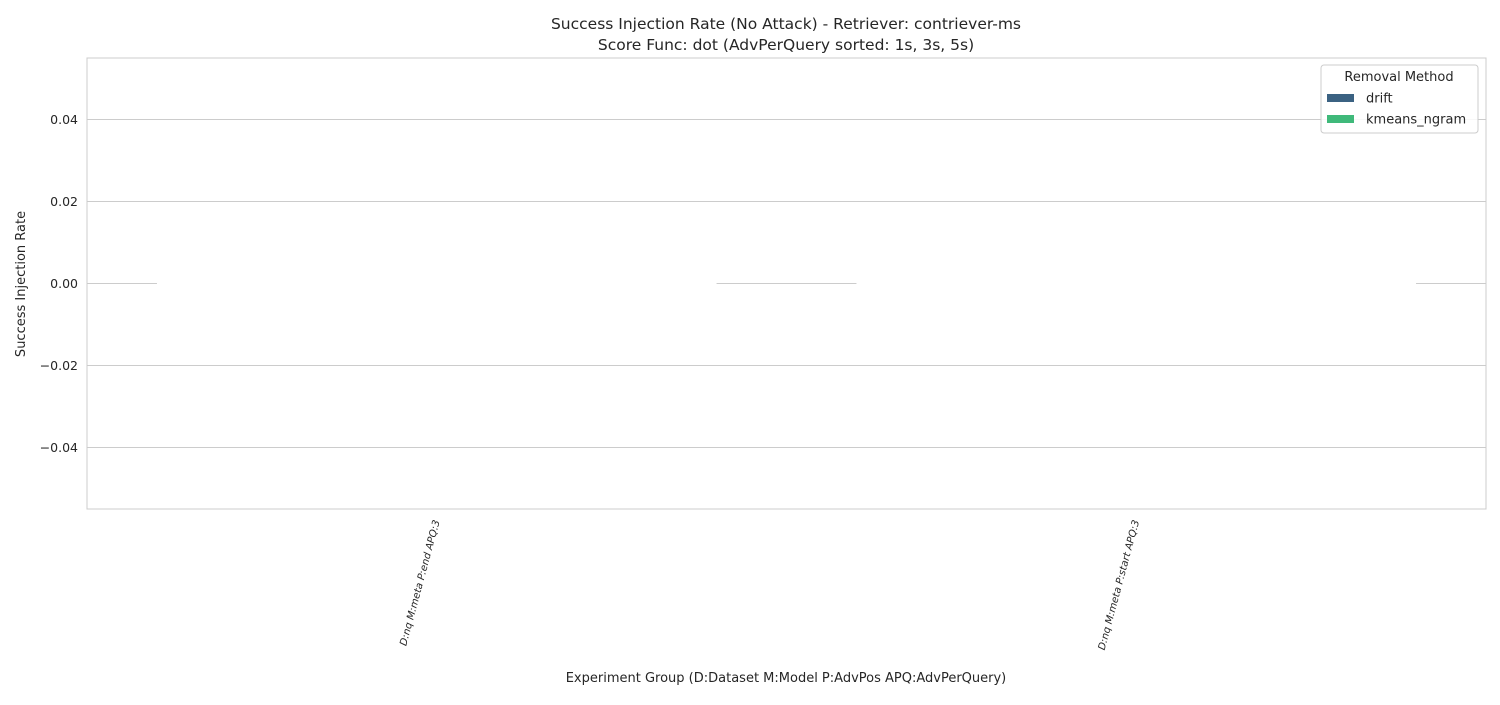 The width and height of the screenshot is (1500, 705). I want to click on y-axis-label: Success Injection Rate, so click(21, 284).